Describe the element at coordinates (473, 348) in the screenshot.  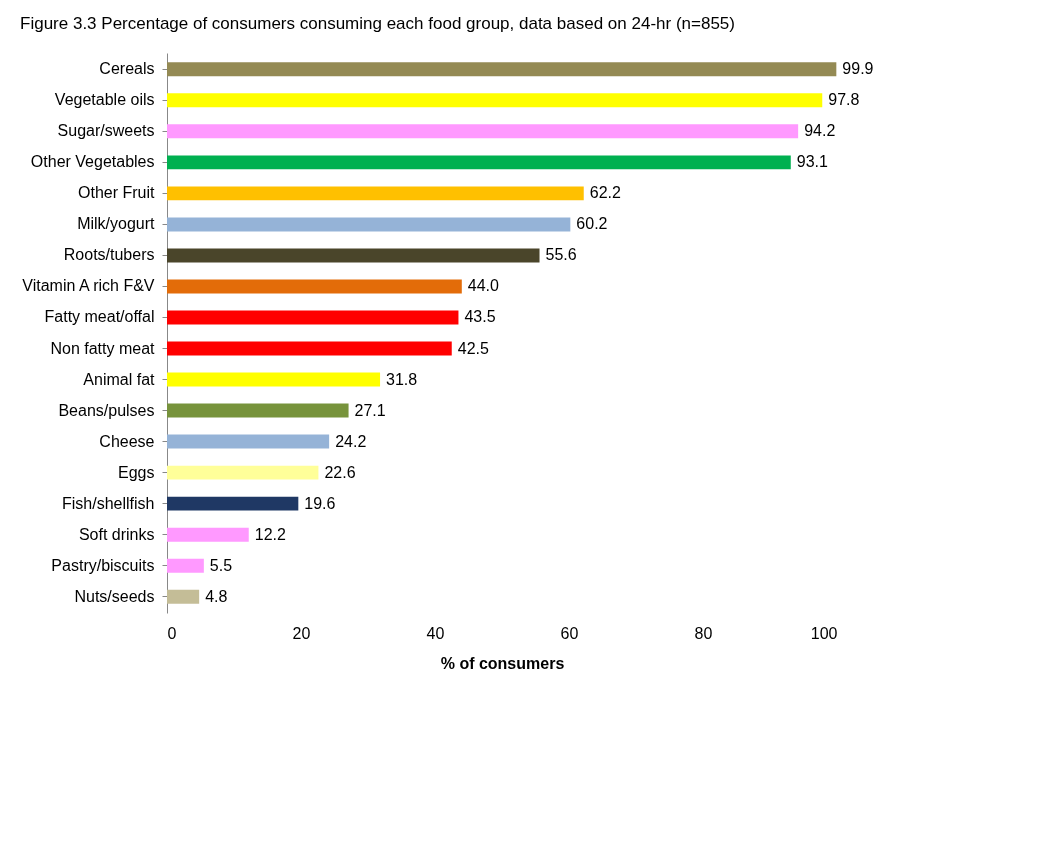
I see `data-label: 42.5` at that location.